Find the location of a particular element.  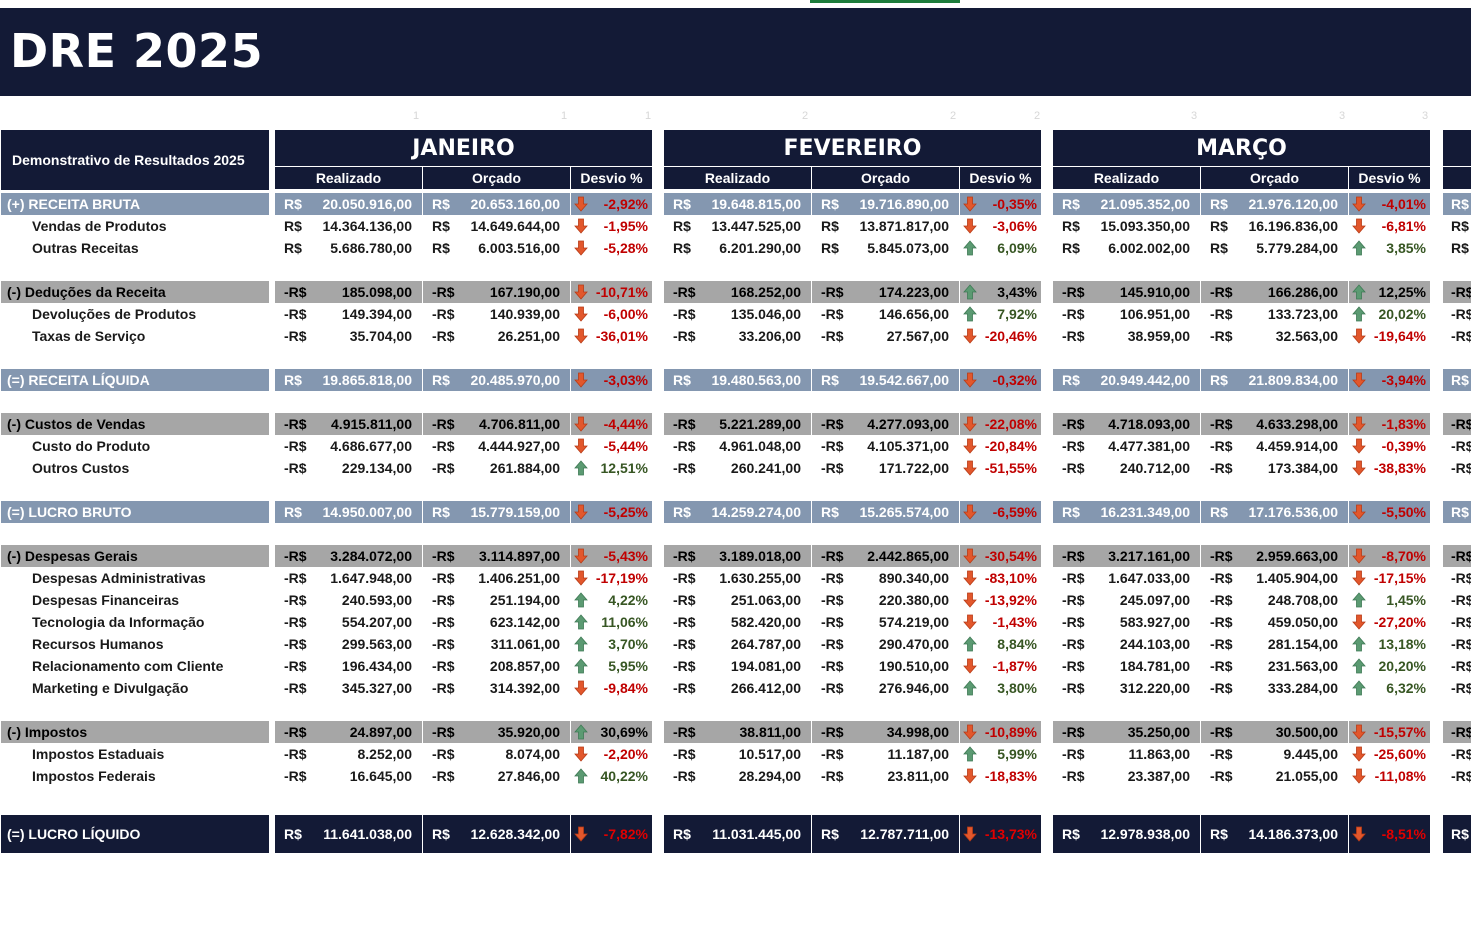

column-header-cutoff is located at coordinates (1457, 178).